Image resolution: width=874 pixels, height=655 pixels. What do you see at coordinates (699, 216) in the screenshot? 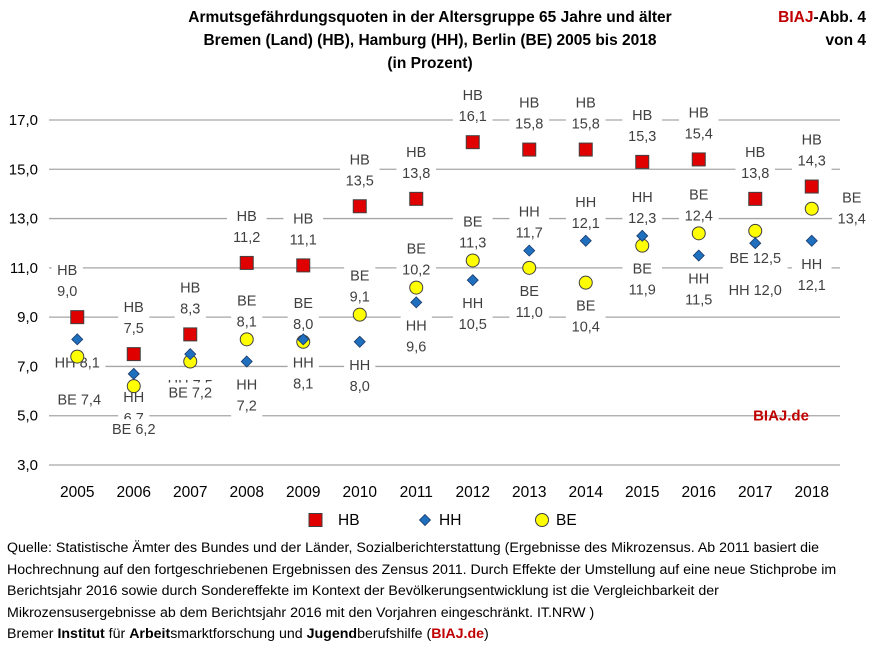
I see `be-data-label: 12,4` at bounding box center [699, 216].